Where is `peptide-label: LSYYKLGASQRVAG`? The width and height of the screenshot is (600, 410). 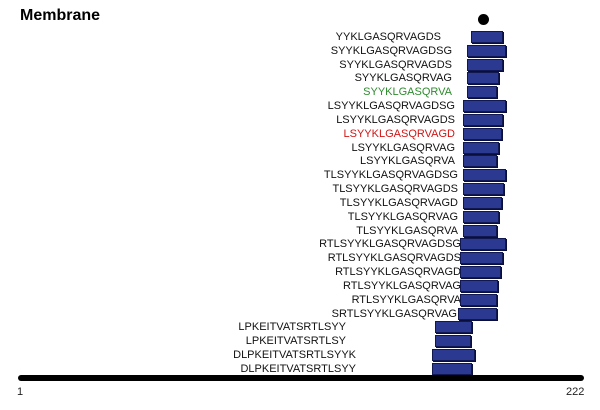
peptide-label: LSYYKLGASQRVAG is located at coordinates (403, 147).